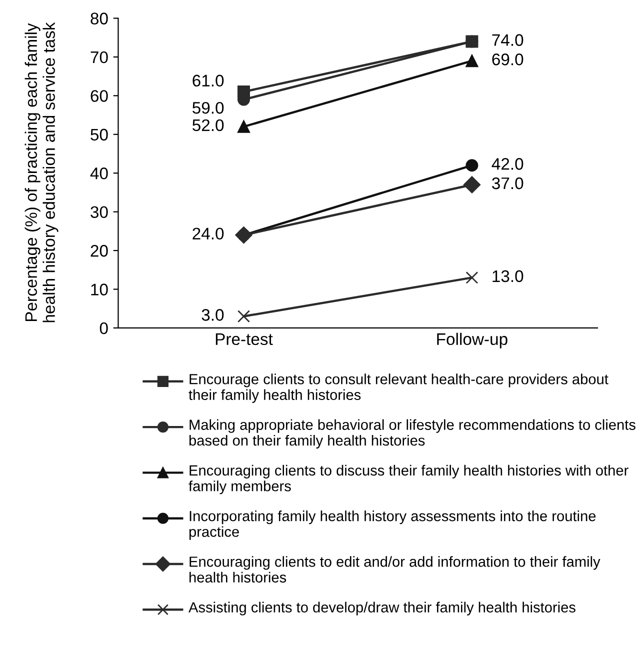 This screenshot has width=639, height=652. What do you see at coordinates (99, 212) in the screenshot?
I see `y-tick-label: 30` at bounding box center [99, 212].